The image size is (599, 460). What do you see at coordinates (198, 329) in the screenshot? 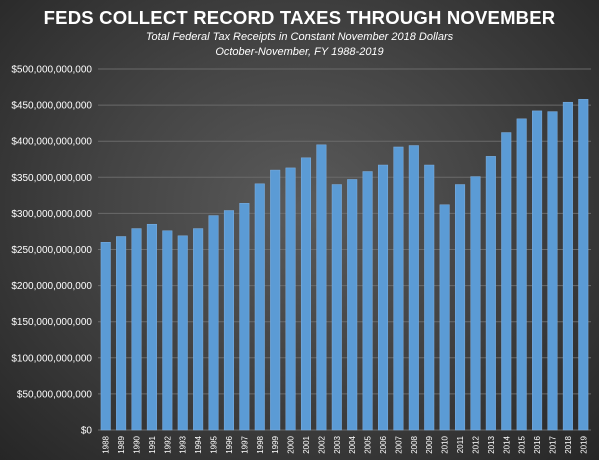
I see `bar-1994` at bounding box center [198, 329].